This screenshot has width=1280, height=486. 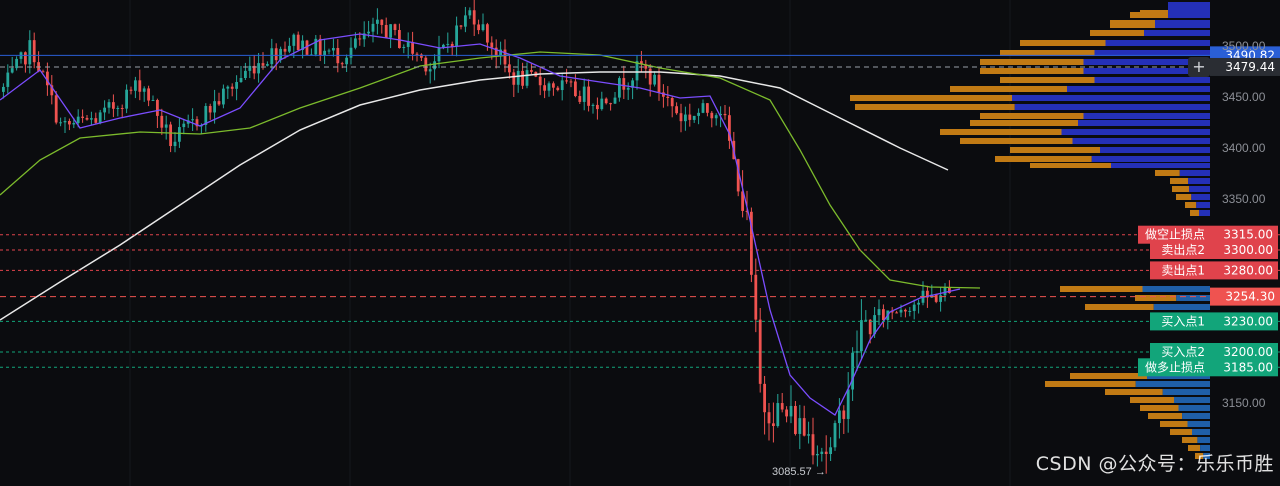 What do you see at coordinates (1244, 97) in the screenshot?
I see `y-tick-label: 3450.00` at bounding box center [1244, 97].